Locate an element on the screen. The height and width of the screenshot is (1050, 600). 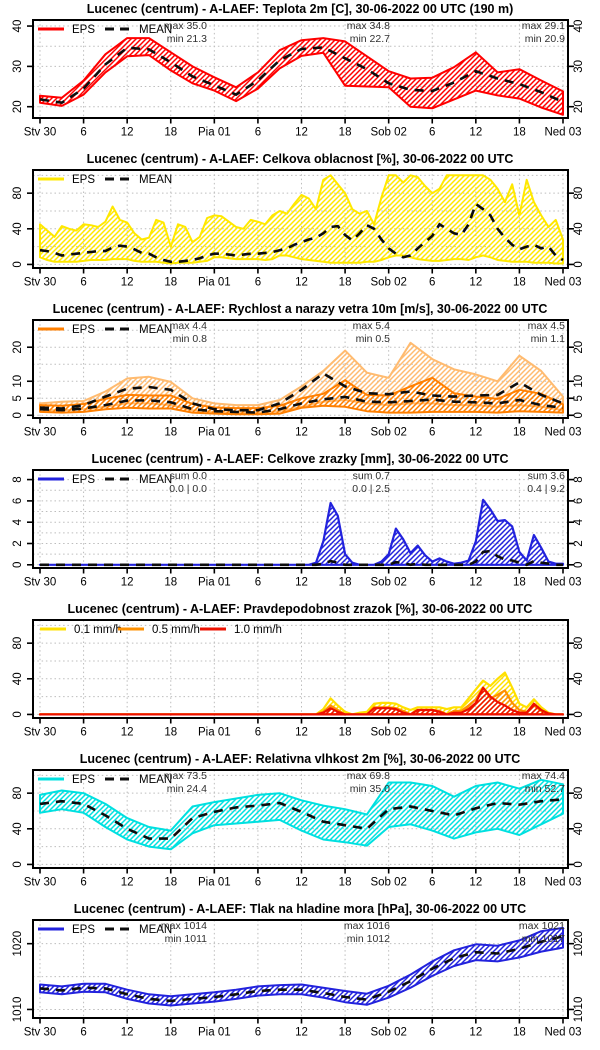
relative-humidity-mean-line is located at coordinates (301, 819).